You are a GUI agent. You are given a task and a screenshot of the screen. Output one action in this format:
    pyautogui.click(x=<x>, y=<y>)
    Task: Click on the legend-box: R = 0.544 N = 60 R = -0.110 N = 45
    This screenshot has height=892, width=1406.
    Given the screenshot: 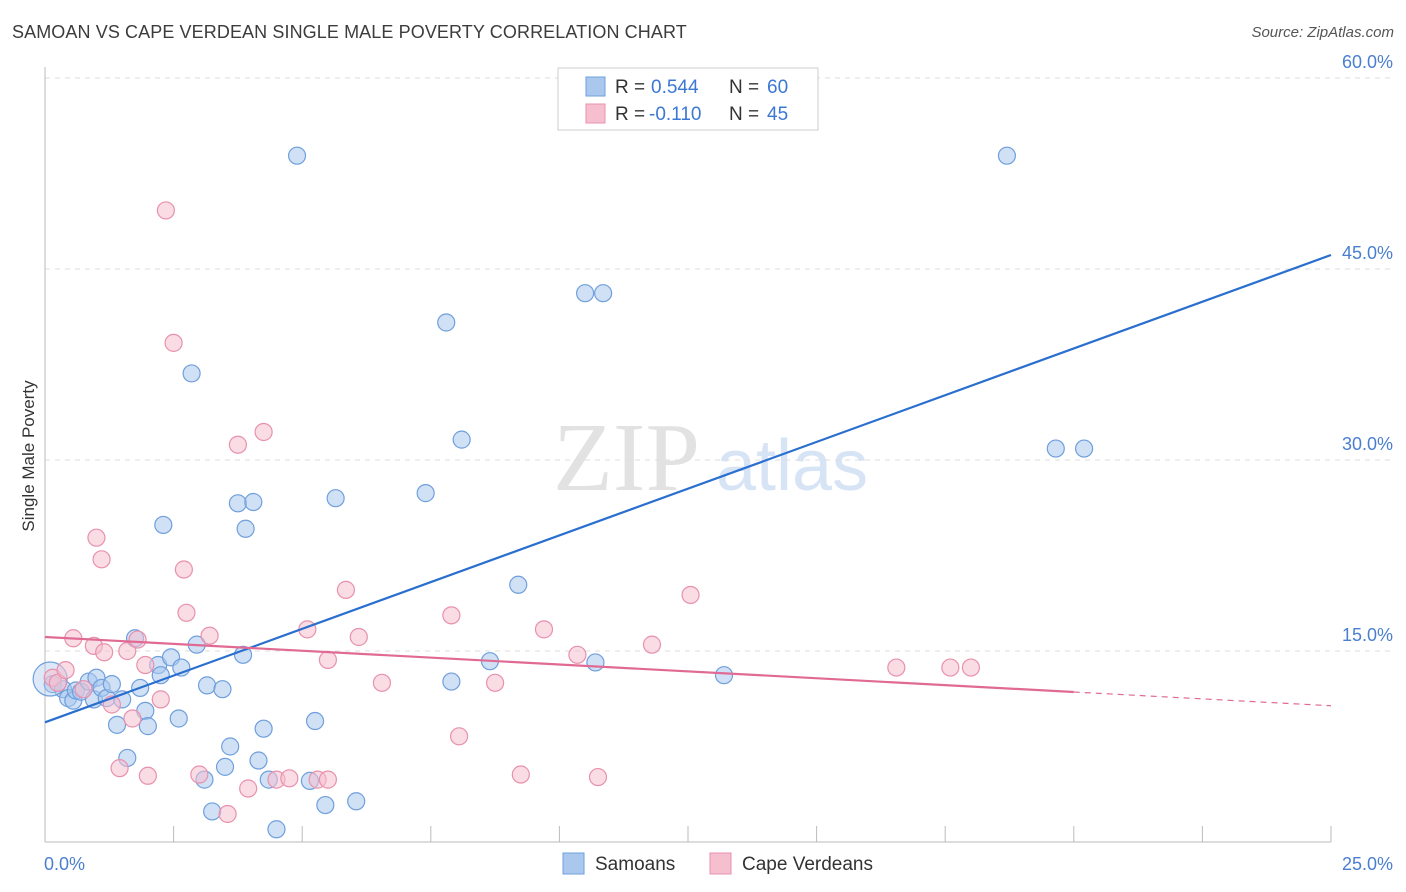 What is the action you would take?
    pyautogui.click(x=688, y=99)
    